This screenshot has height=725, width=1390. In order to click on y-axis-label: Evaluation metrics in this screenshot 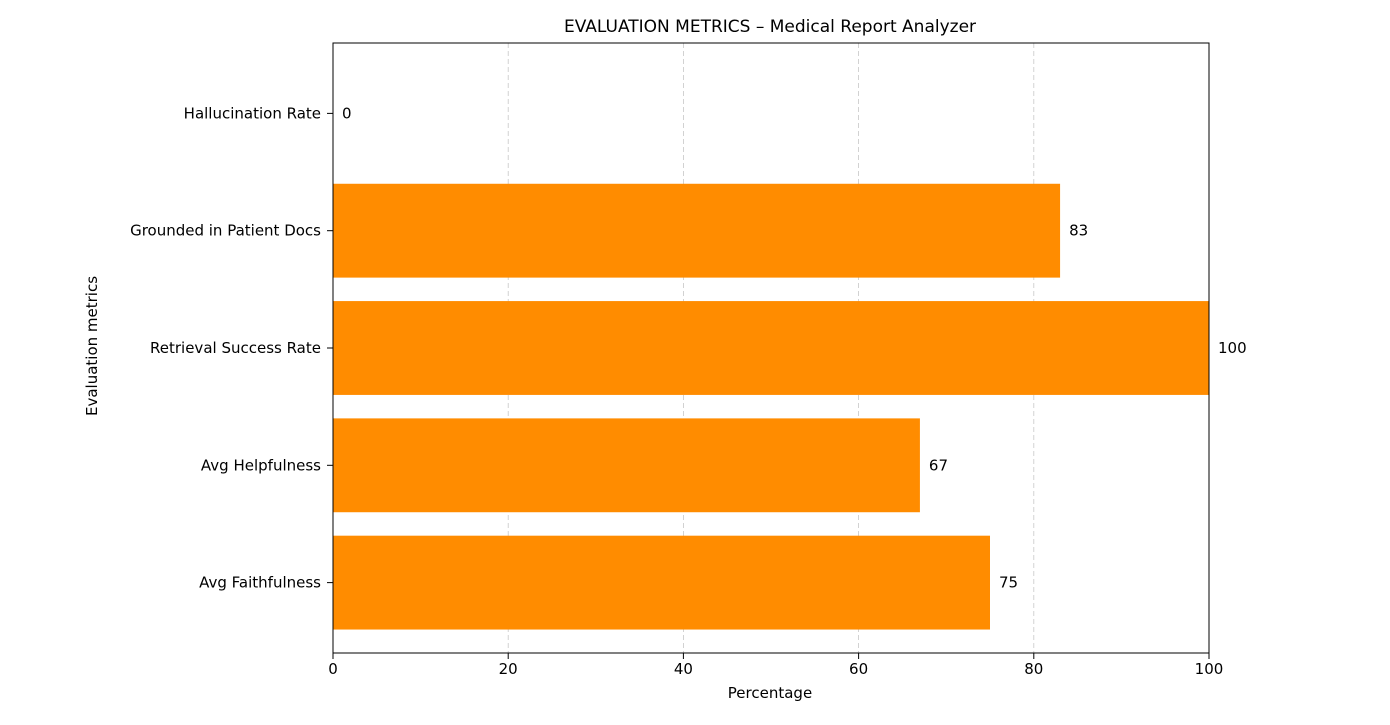, I will do `click(92, 346)`.